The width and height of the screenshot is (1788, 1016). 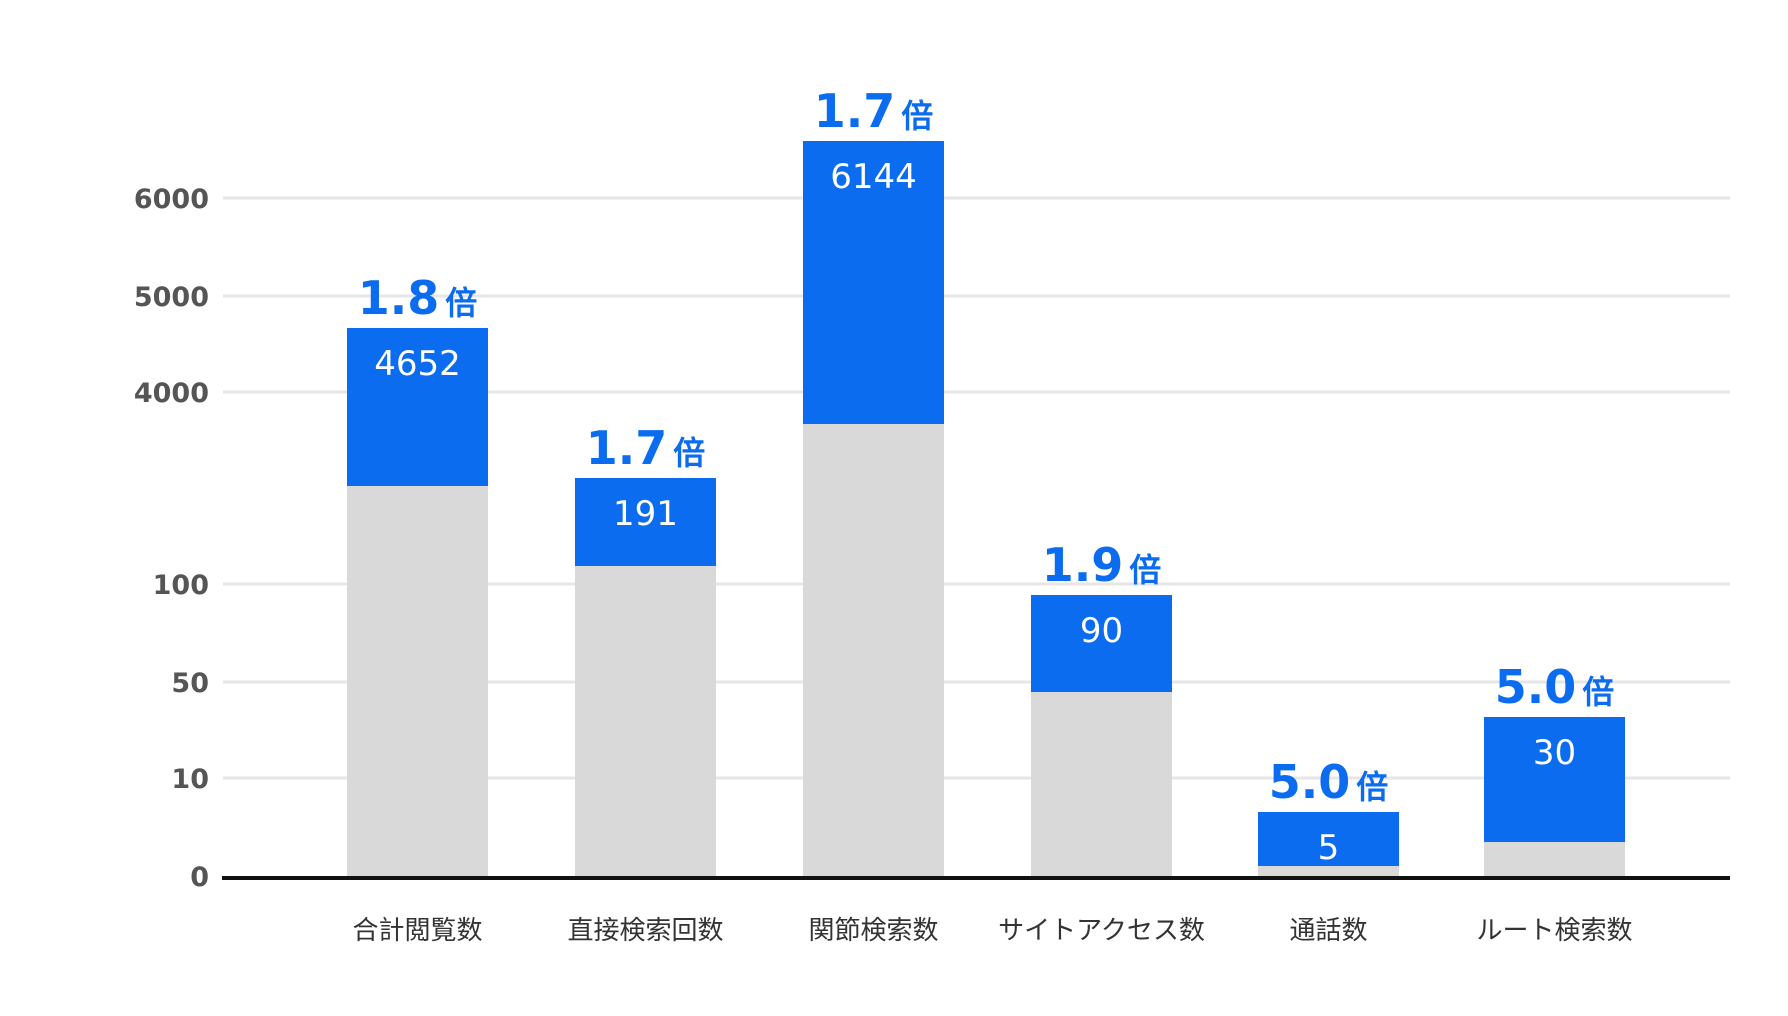 I want to click on y-tick-label: 5000, so click(x=171, y=297).